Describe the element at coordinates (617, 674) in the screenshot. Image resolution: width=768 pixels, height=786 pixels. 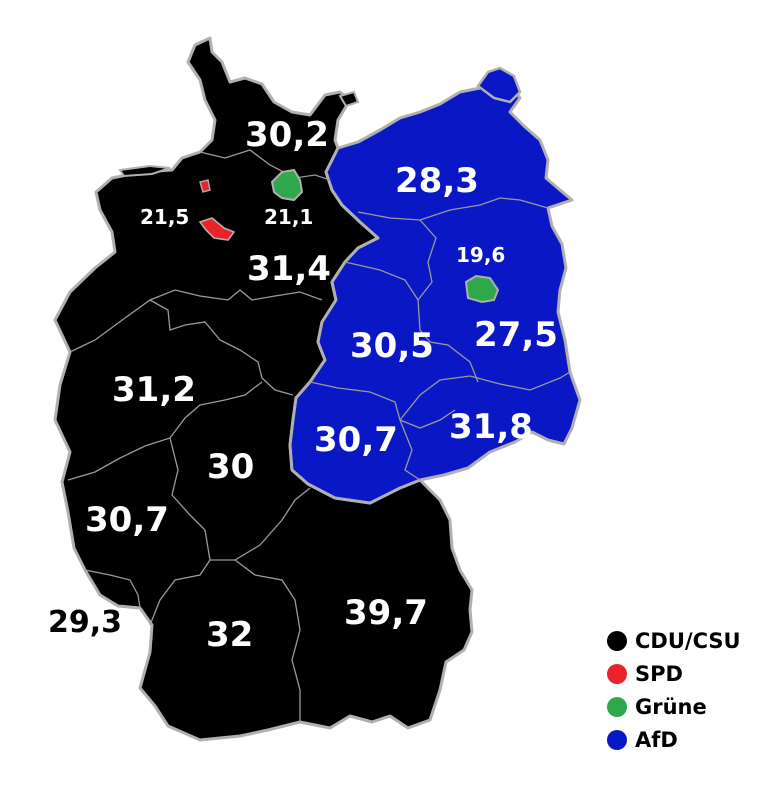
I see `legend-swatch-spd` at that location.